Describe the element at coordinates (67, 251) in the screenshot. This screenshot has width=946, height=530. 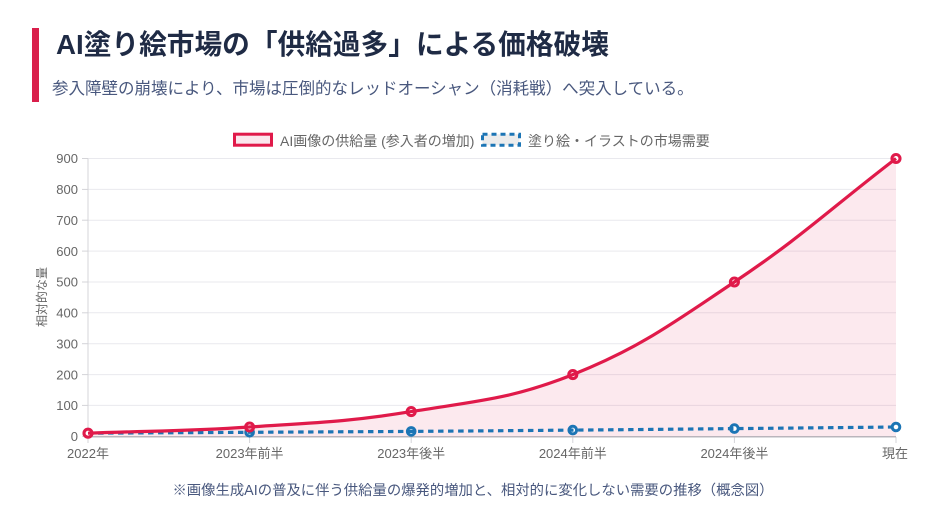
I see `svg-text: 600` at that location.